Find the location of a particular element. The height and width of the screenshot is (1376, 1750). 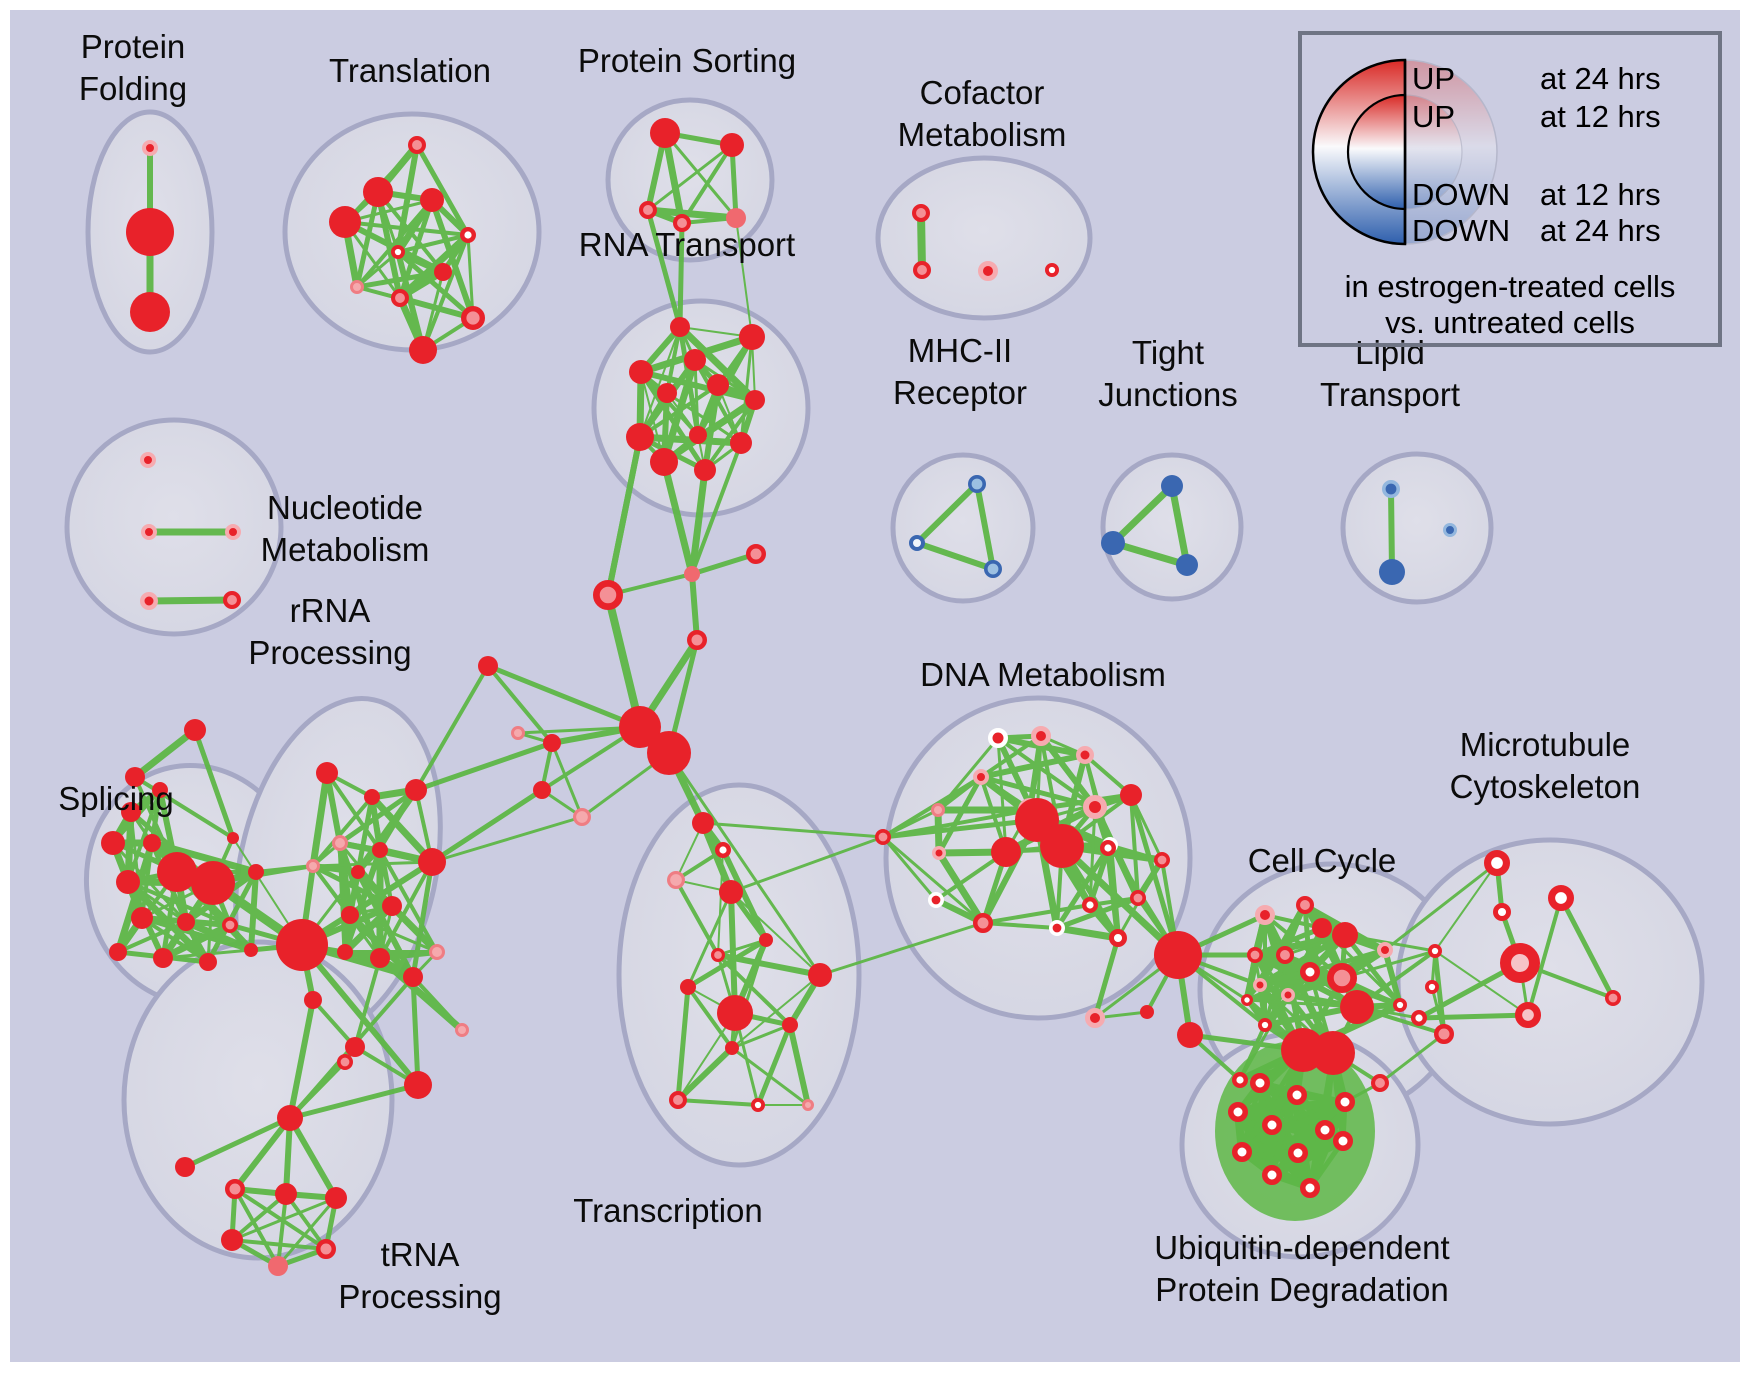

network-edge-bridges is located at coordinates (184, 807).